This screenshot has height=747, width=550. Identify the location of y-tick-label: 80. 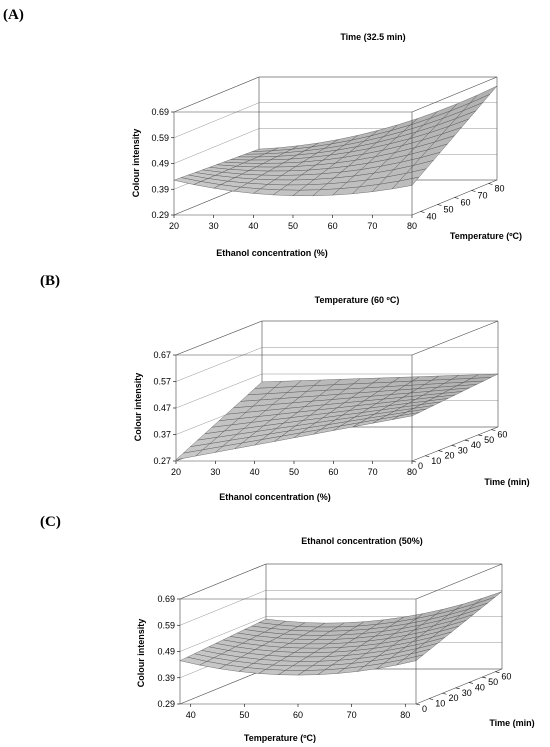
(500, 189).